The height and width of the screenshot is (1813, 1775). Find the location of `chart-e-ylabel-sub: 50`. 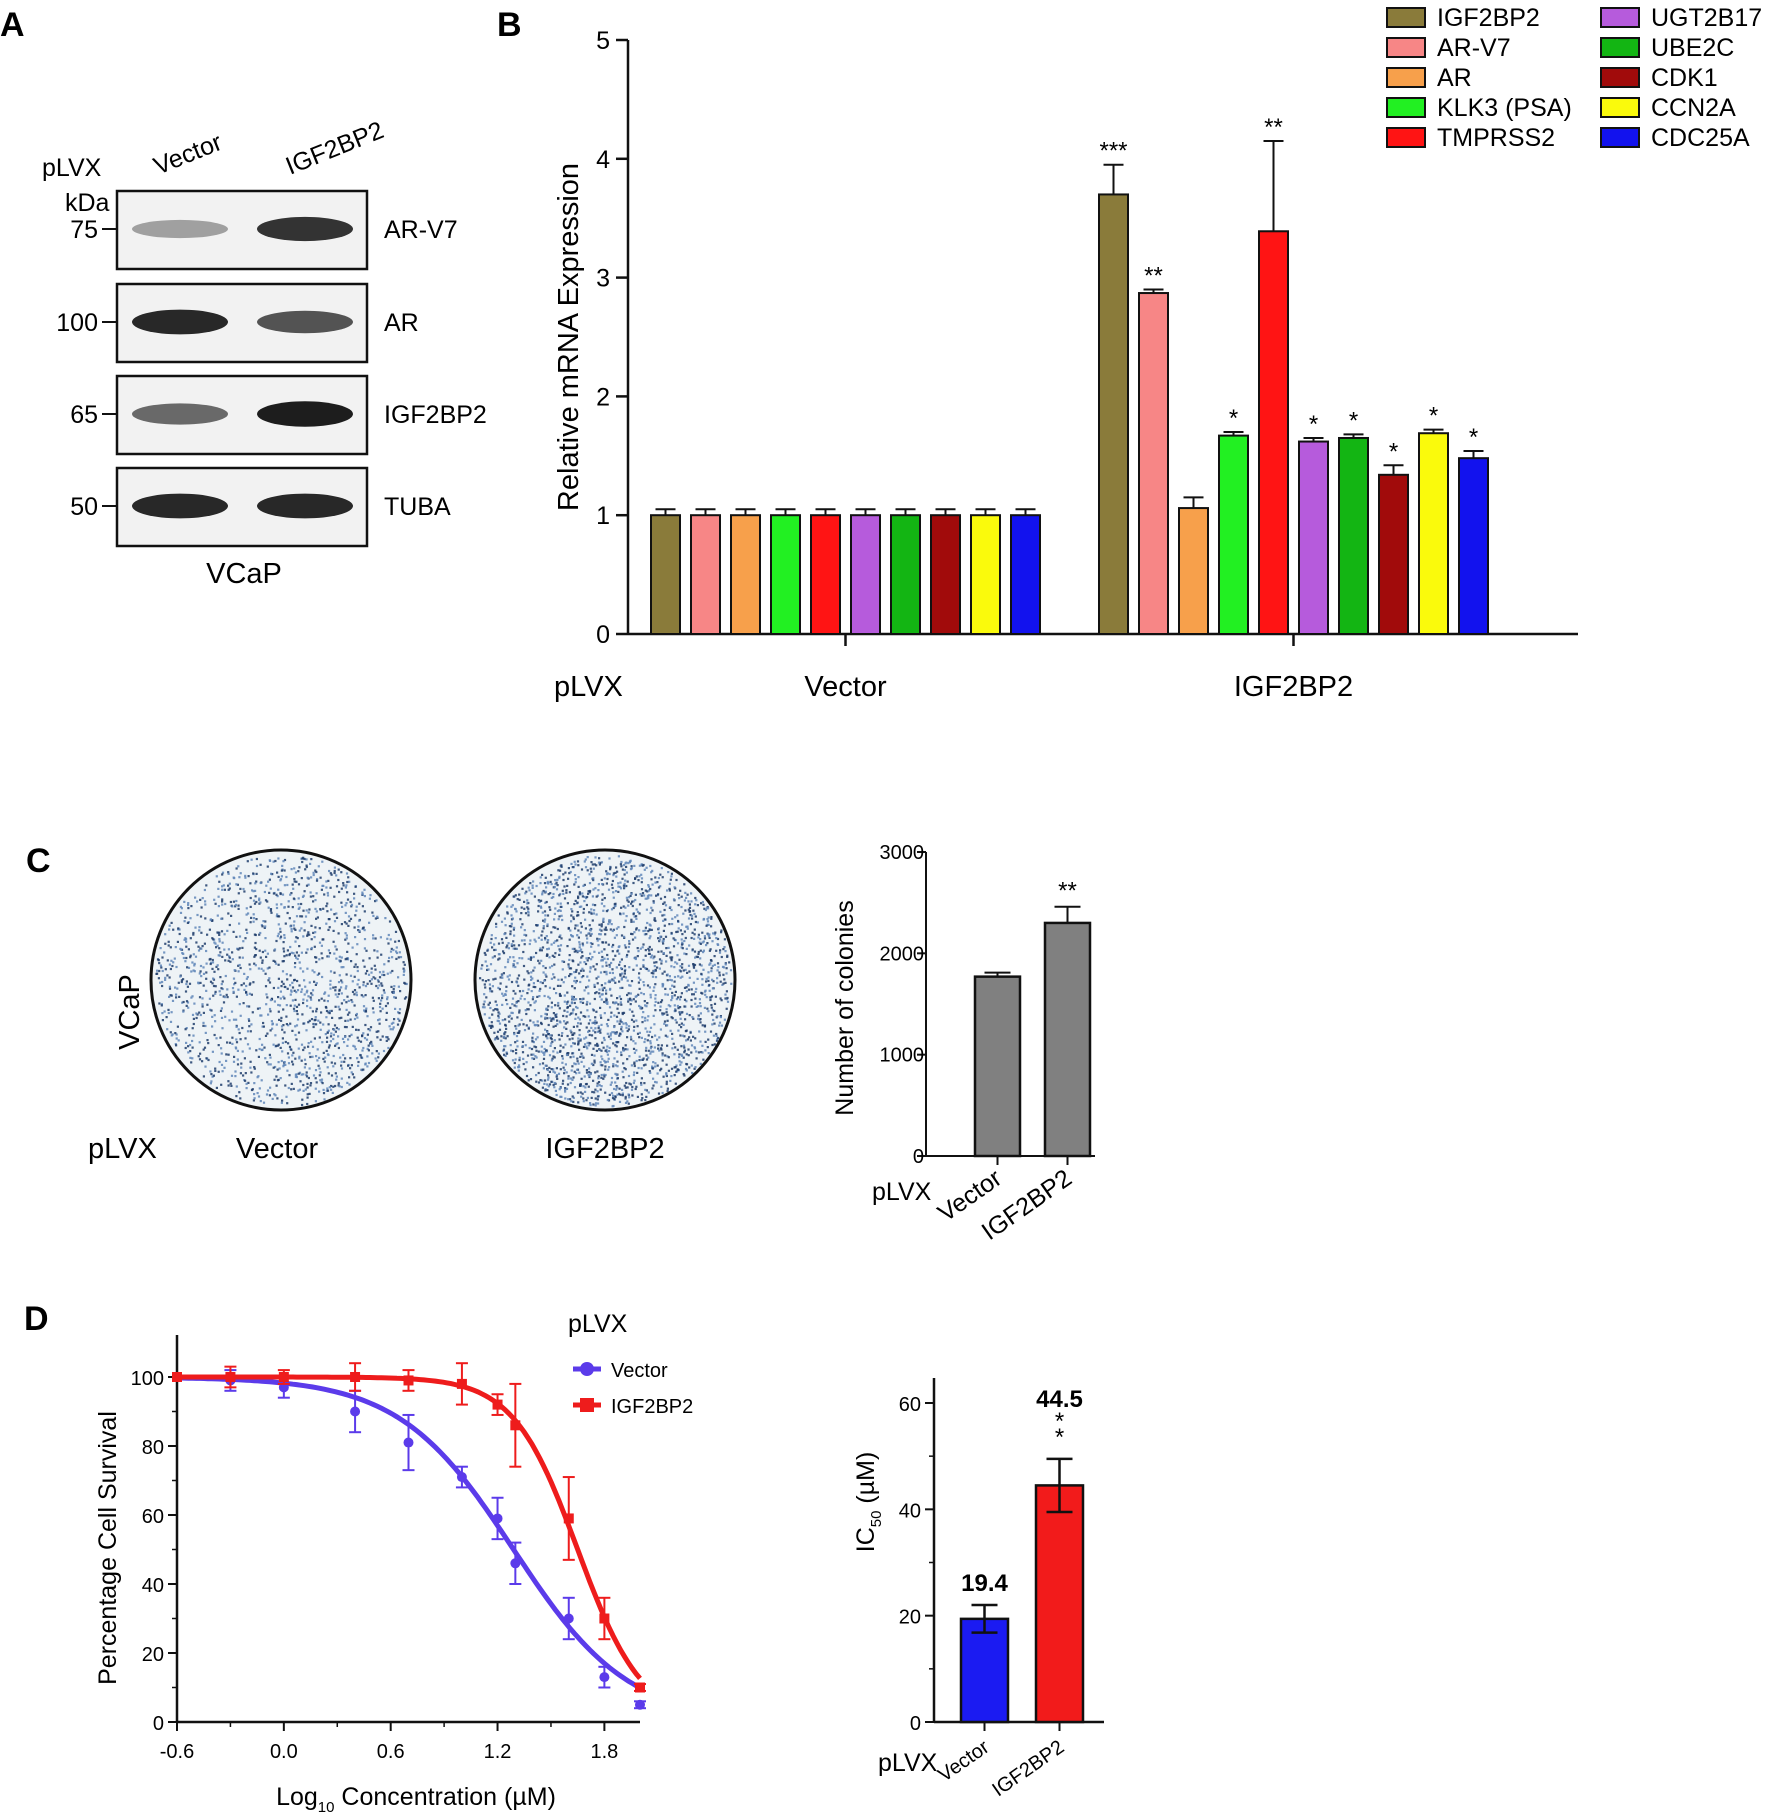

chart-e-ylabel-sub: 50 is located at coordinates (876, 1519).